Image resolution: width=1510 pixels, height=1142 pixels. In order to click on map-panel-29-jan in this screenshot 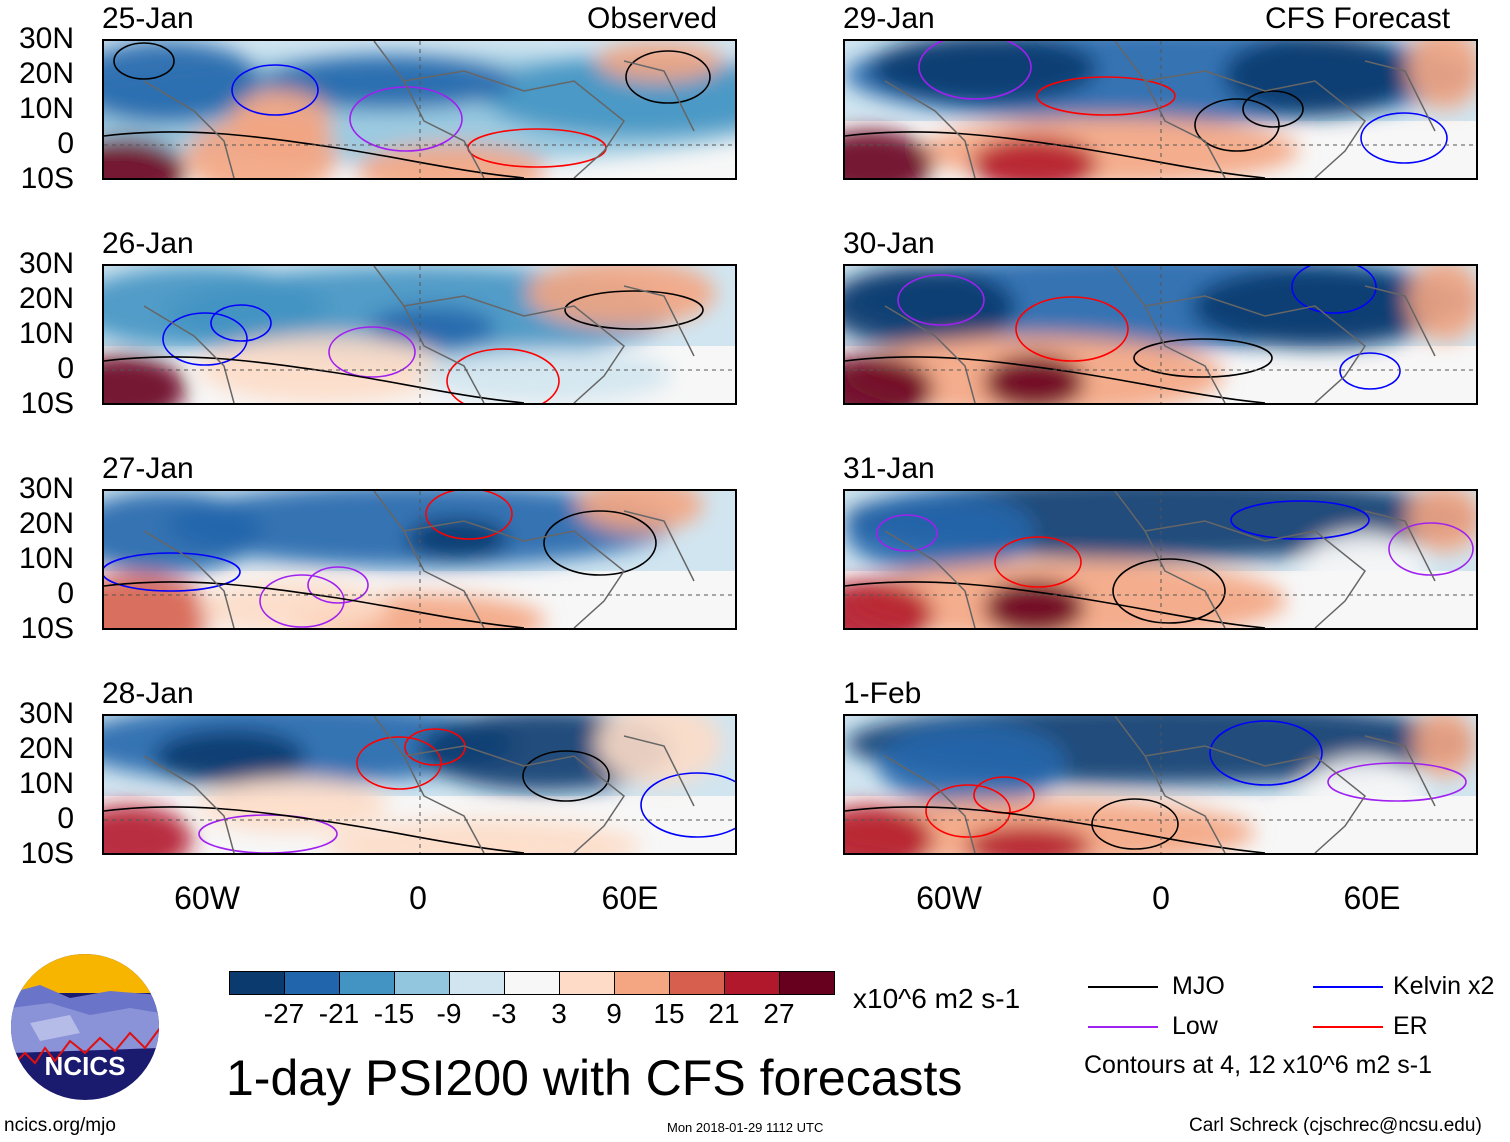, I will do `click(1160, 109)`.